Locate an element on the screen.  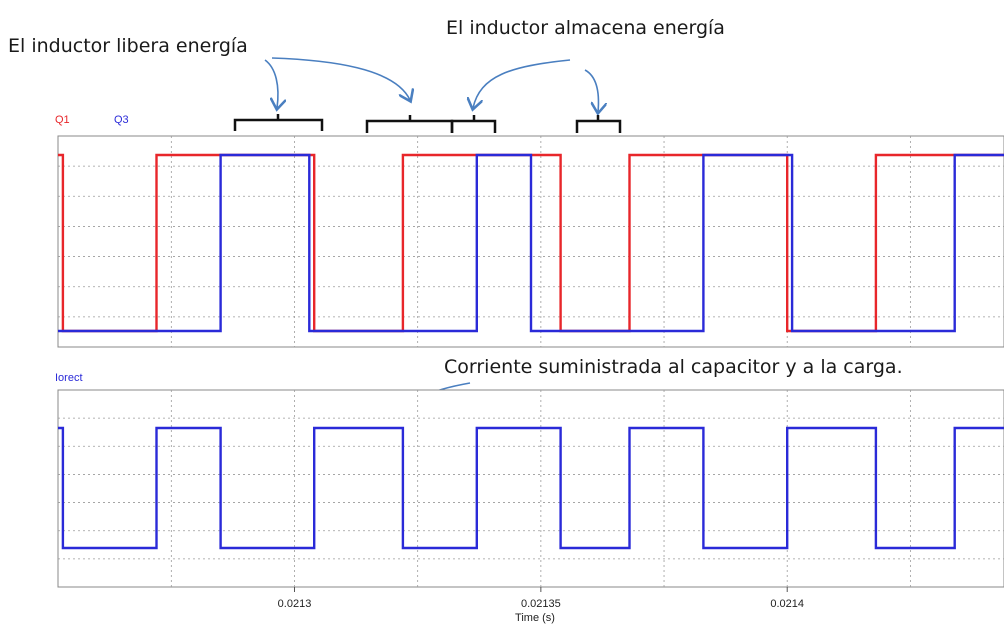
annotation-inductor-releases: El inductor libera energía is located at coordinates (128, 46).